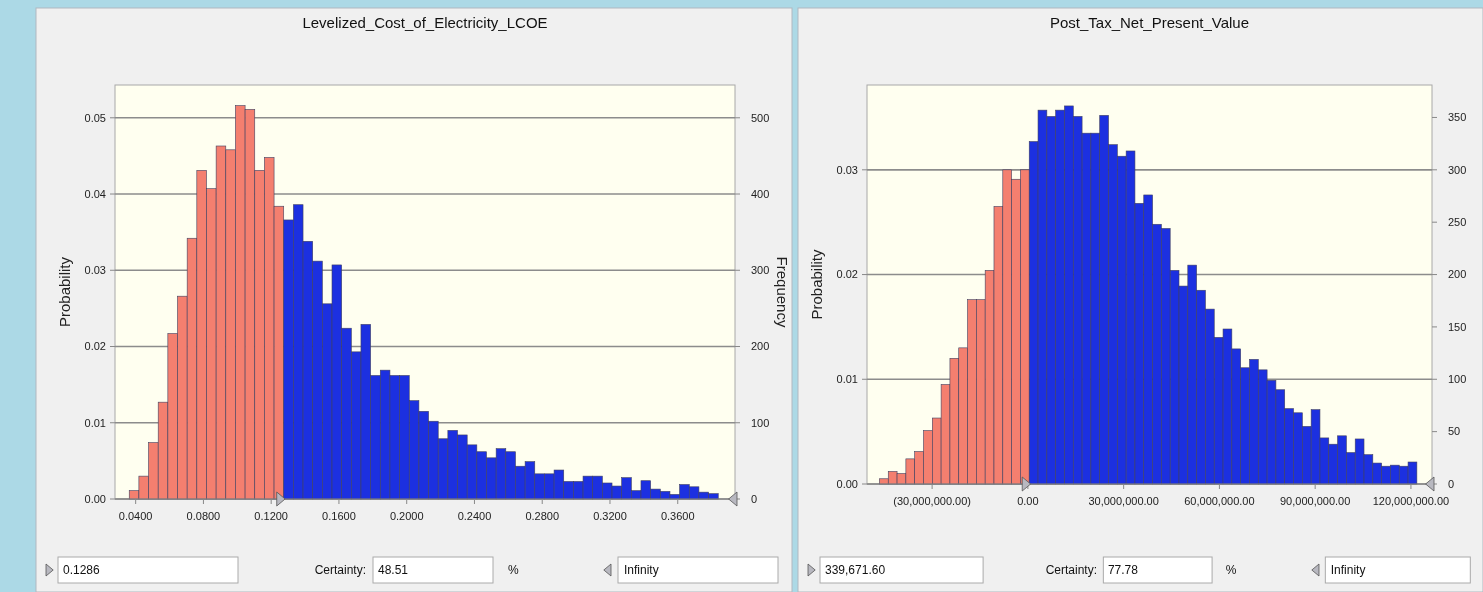 This screenshot has height=592, width=1483. I want to click on chart-title: Post_Tax_Net_Present_Value, so click(1149, 22).